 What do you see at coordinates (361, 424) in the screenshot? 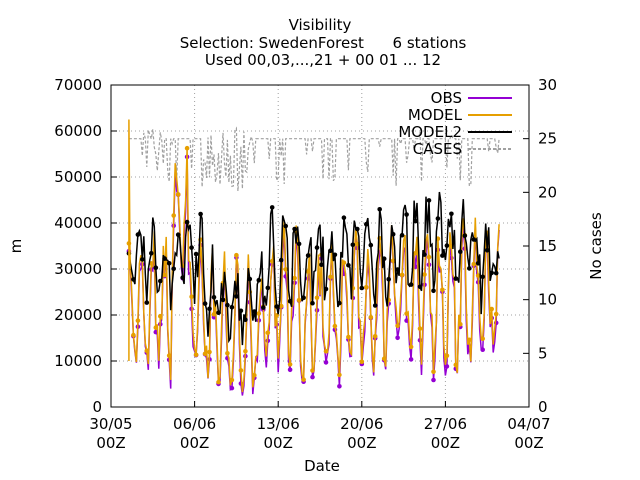
I see `x-tick-label: 20/06` at bounding box center [361, 424].